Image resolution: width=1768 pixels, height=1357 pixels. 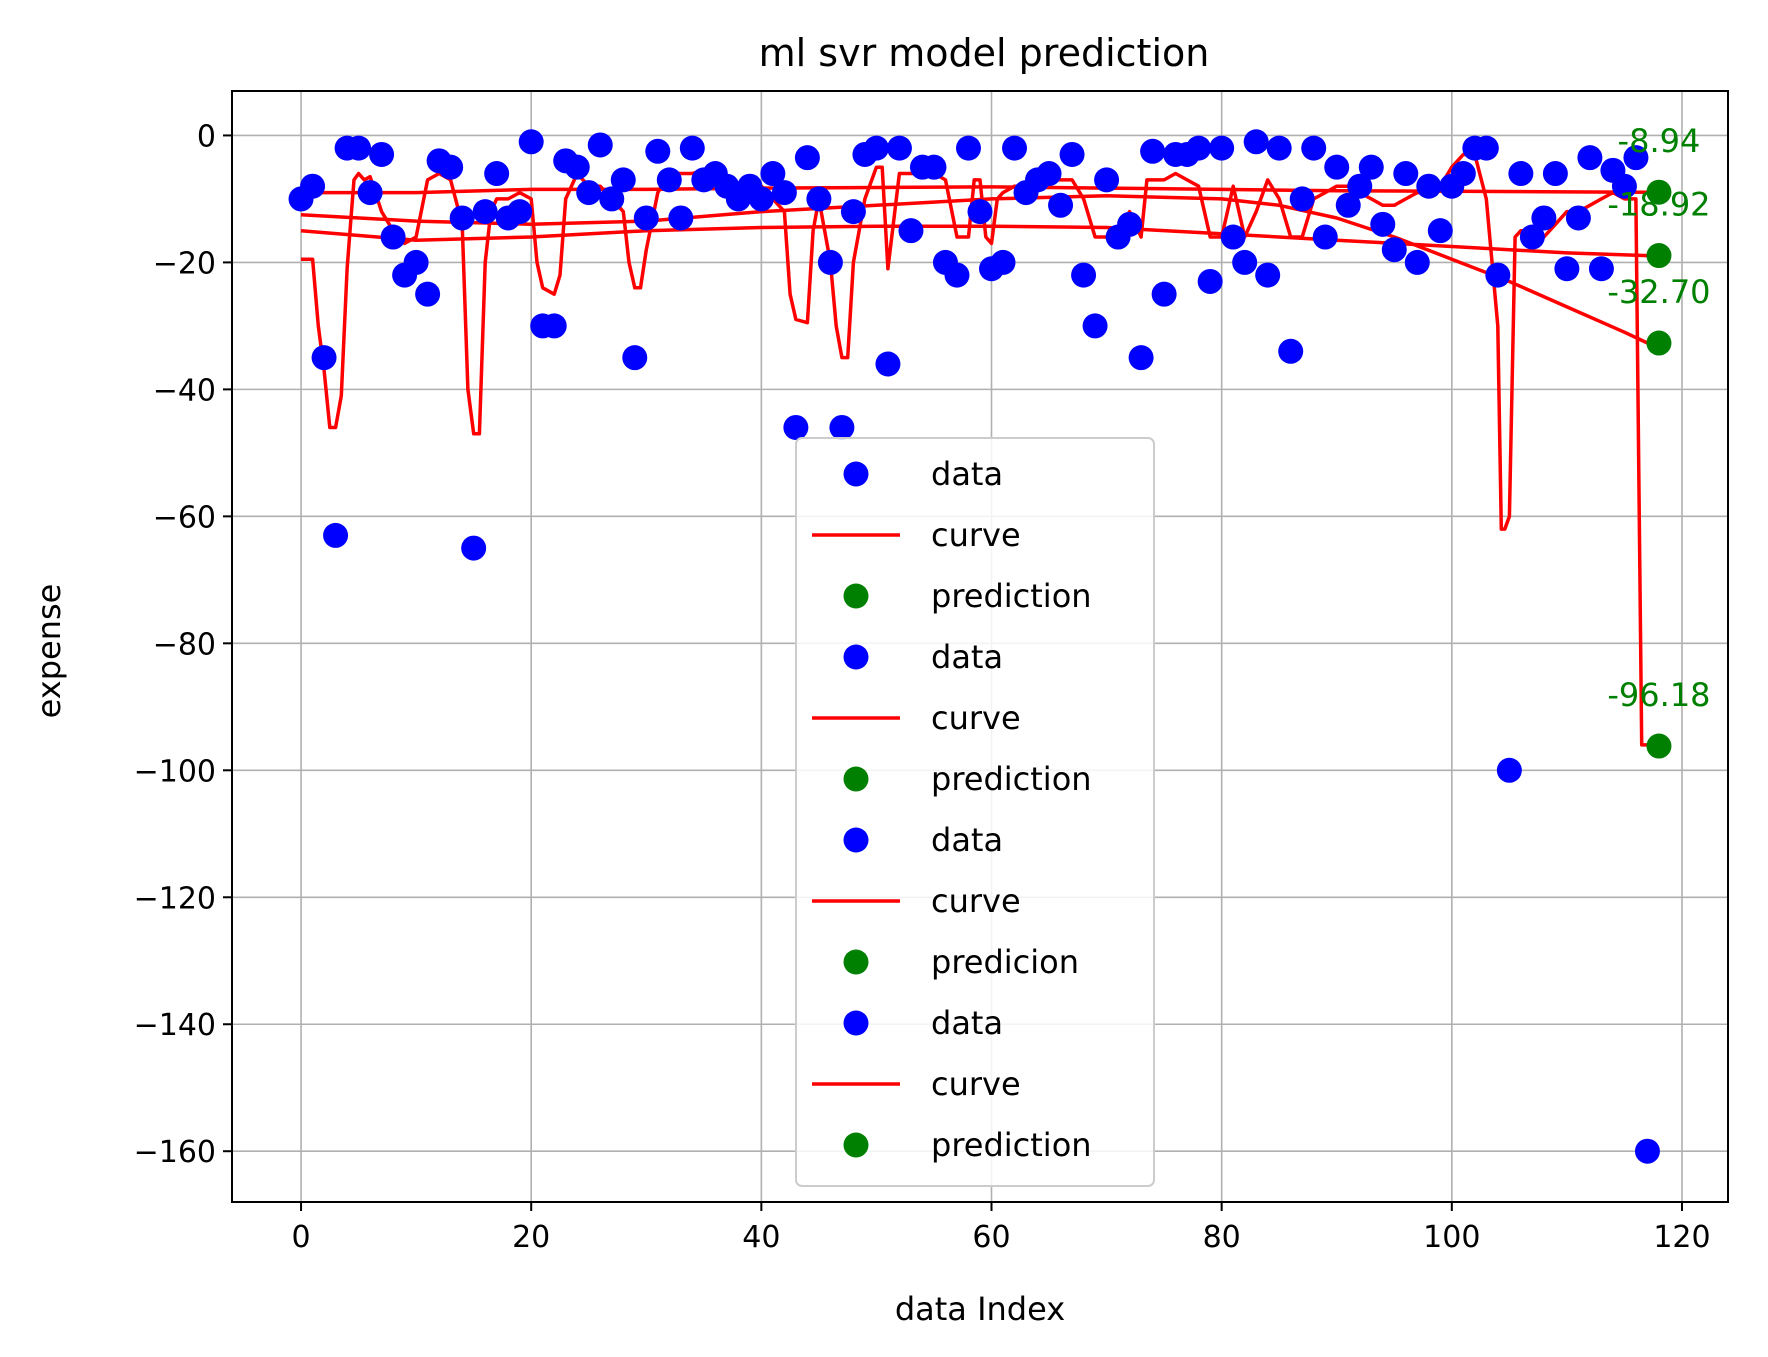 I want to click on y-tick-label: −100, so click(x=175, y=771).